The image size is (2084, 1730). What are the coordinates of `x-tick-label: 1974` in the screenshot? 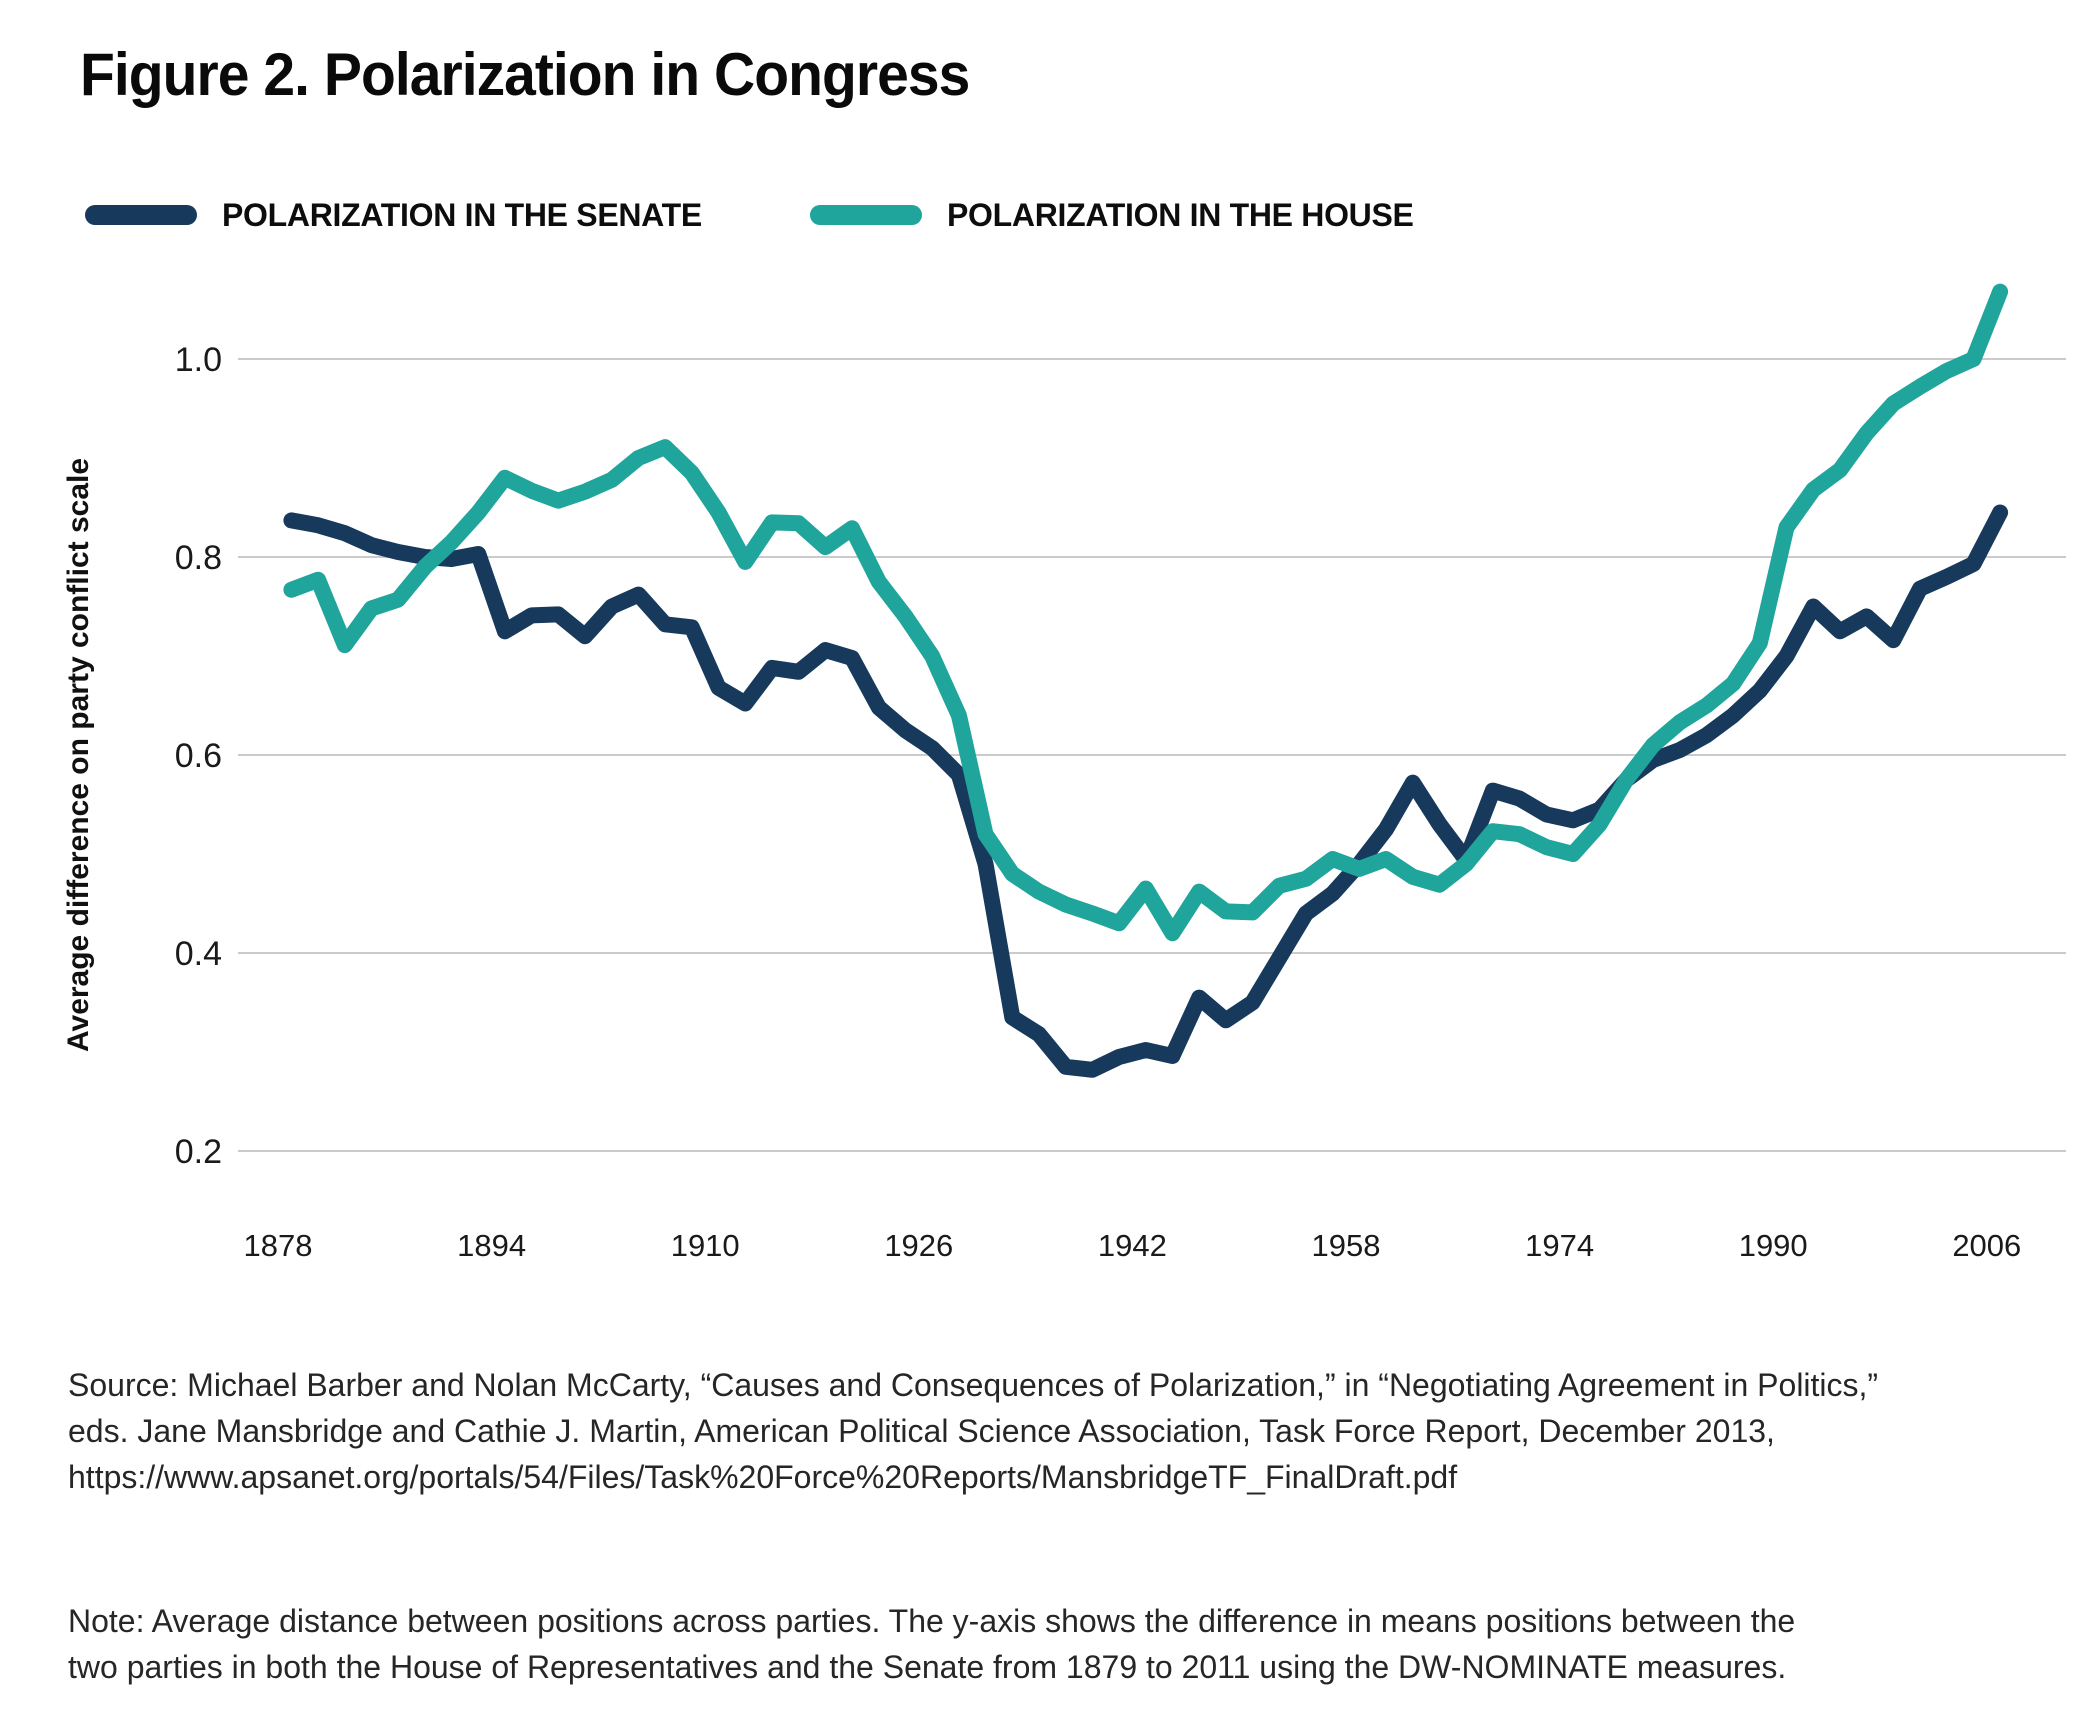 It's located at (1559, 1245).